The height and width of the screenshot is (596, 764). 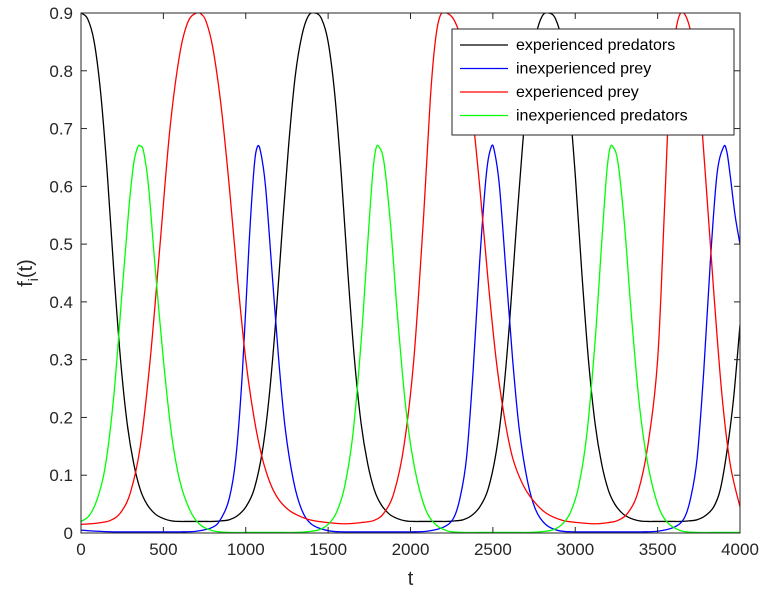 I want to click on y-tick-label: 0.3, so click(x=61, y=360).